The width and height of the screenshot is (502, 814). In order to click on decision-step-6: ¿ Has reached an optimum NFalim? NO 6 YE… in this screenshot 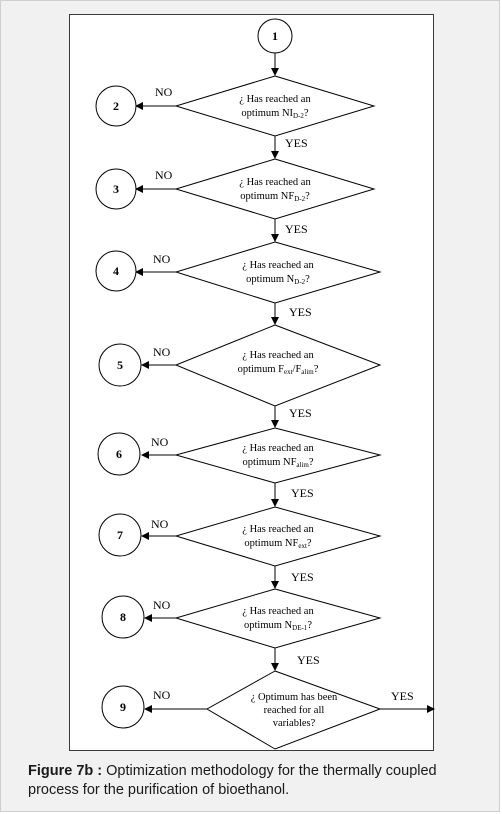, I will do `click(239, 467)`.